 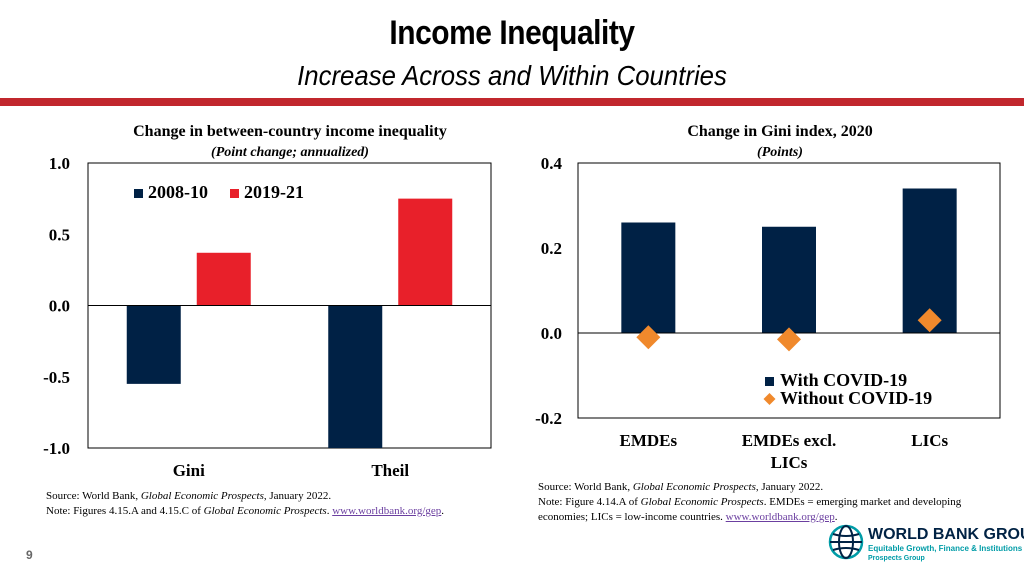 I want to click on gep-link-left: www.worldbank.org/gep, so click(x=387, y=511).